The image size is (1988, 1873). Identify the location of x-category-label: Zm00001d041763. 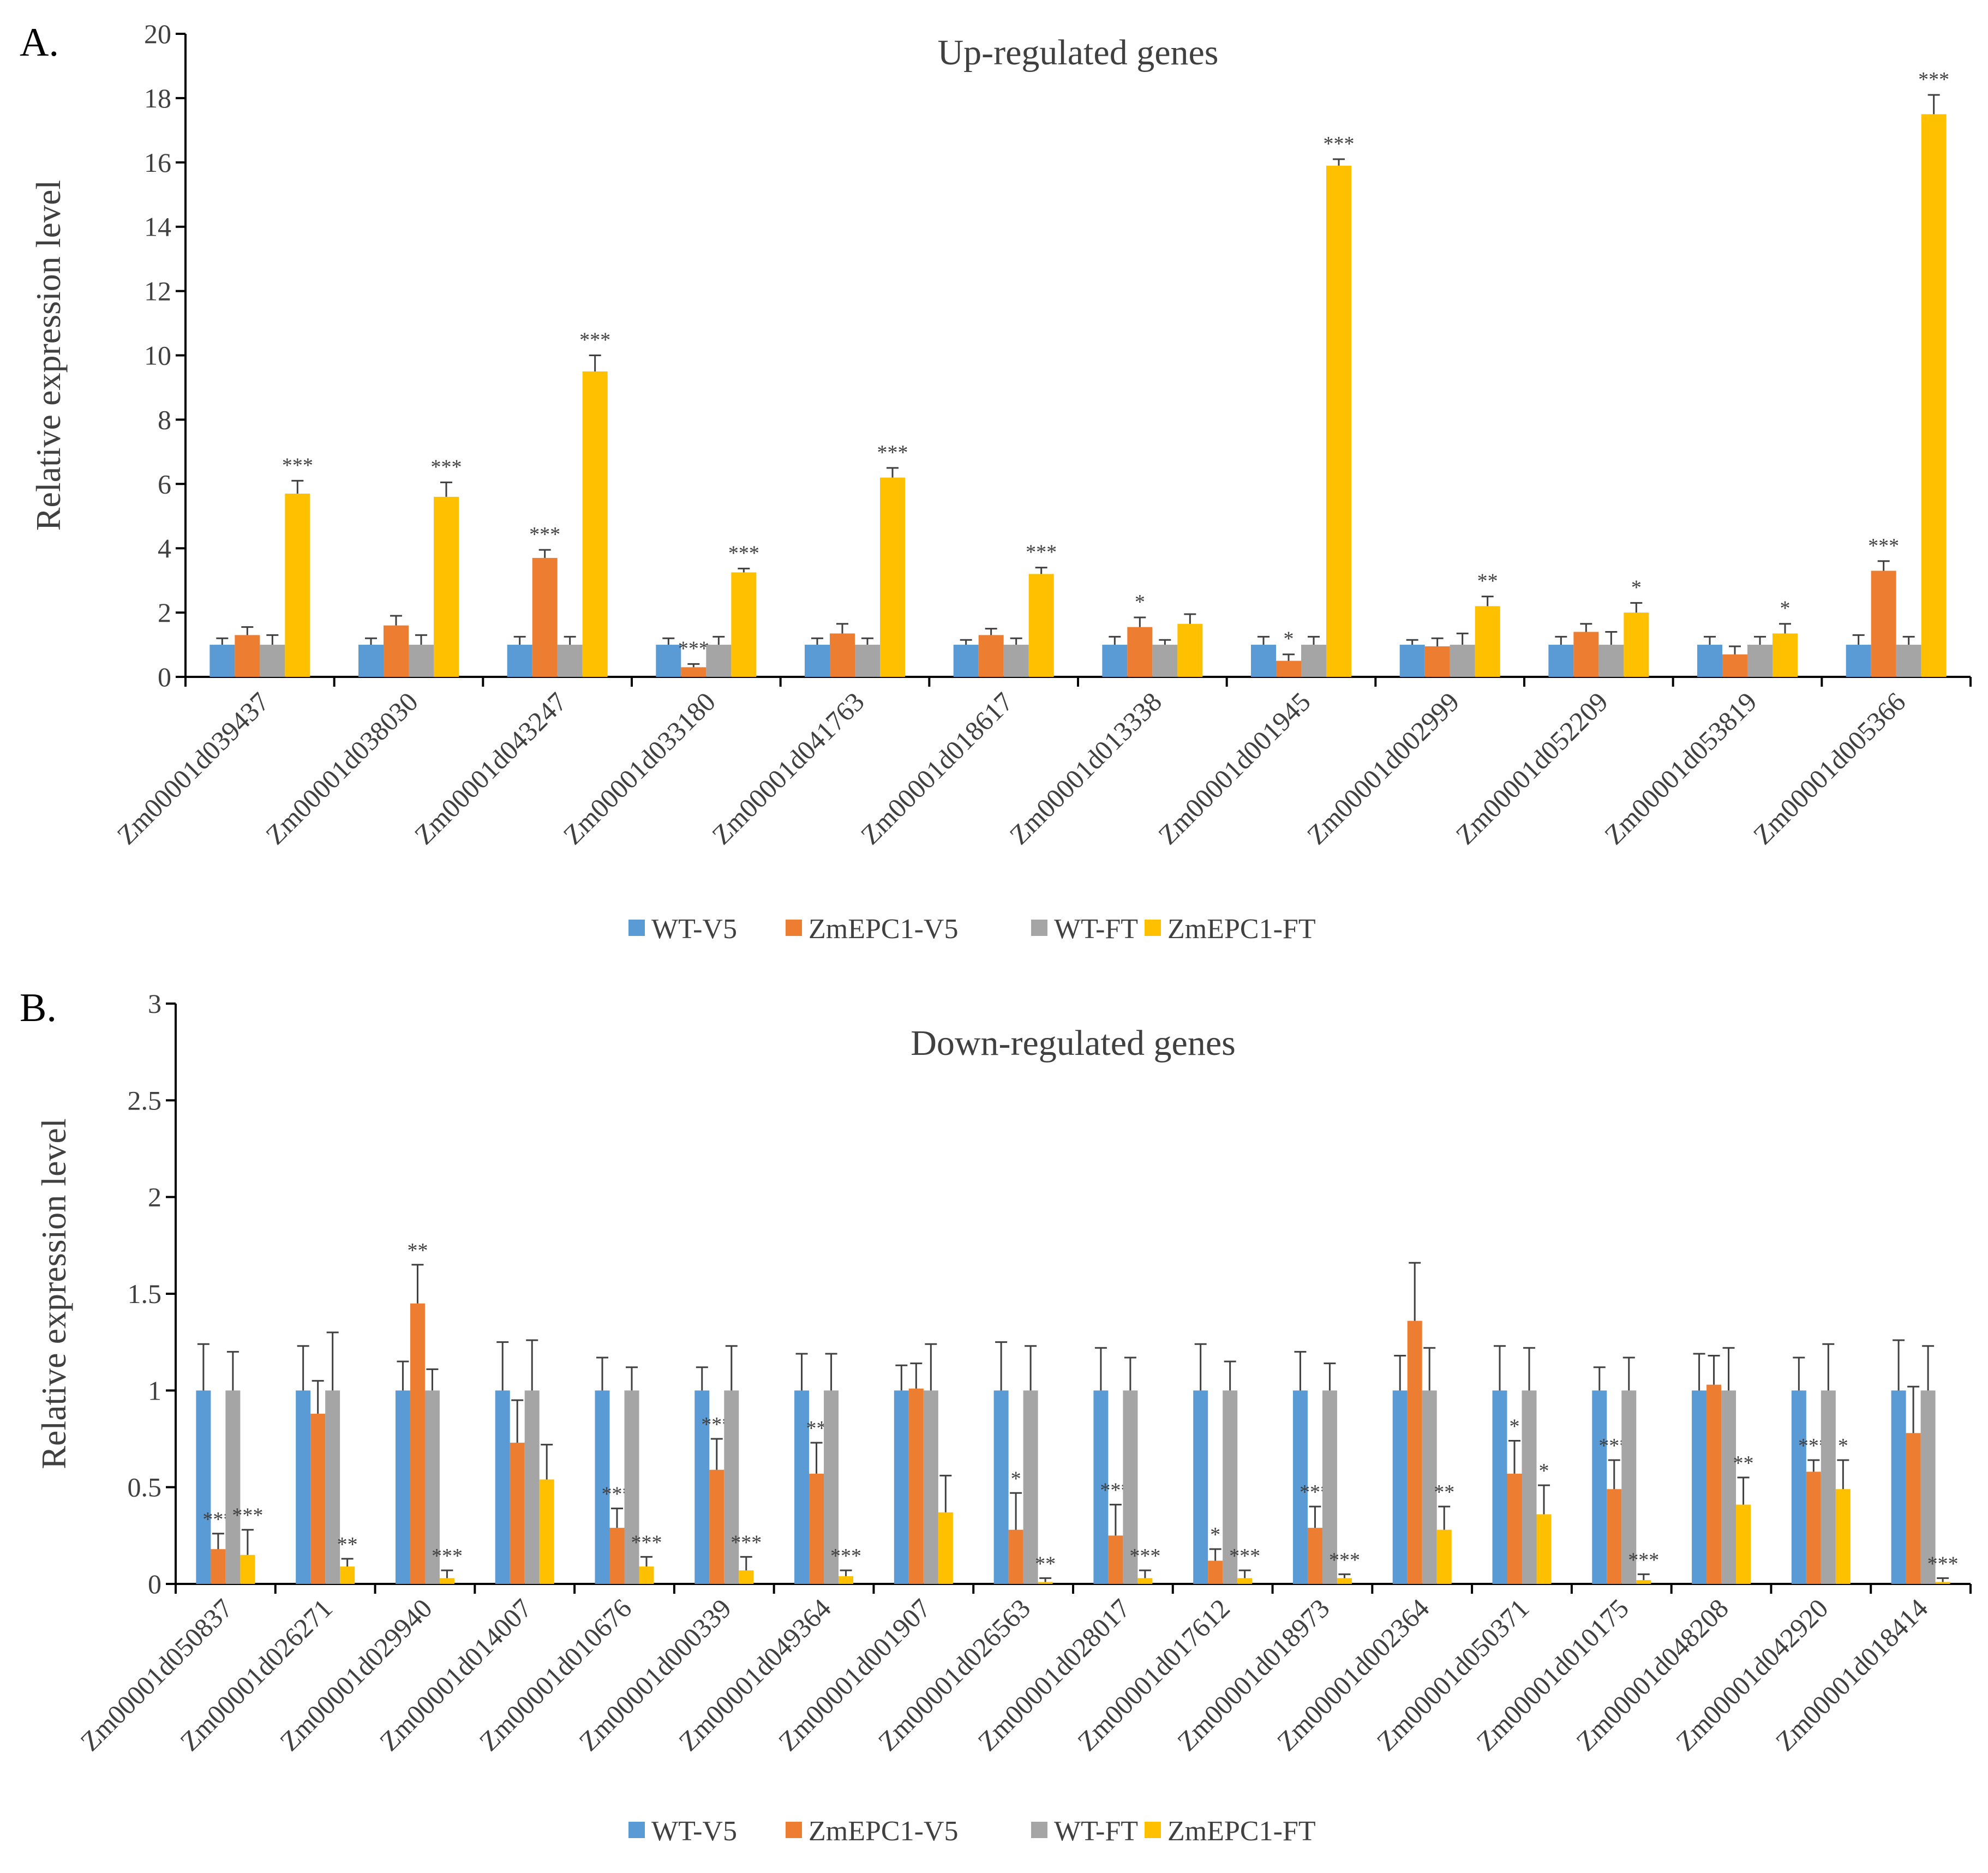
(788, 768).